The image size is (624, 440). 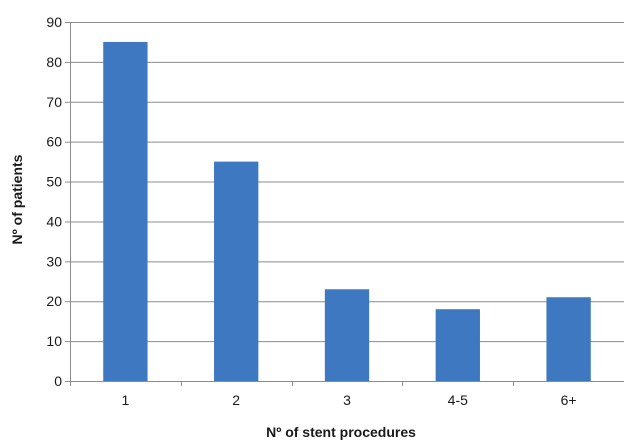 What do you see at coordinates (54, 341) in the screenshot?
I see `y-tick-label: 10` at bounding box center [54, 341].